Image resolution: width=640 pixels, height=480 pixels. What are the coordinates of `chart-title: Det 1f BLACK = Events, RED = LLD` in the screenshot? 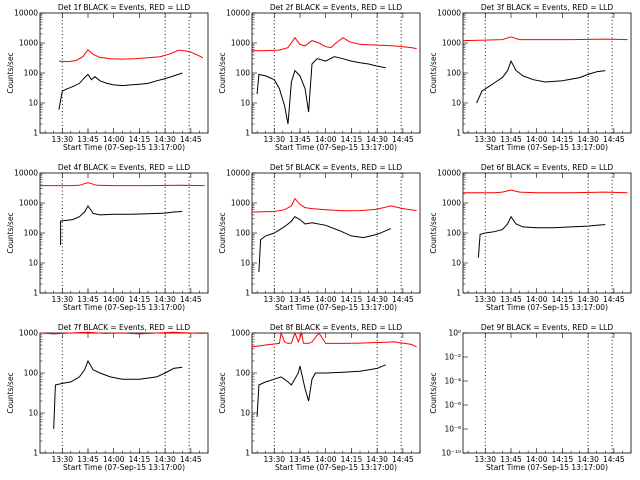 It's located at (124, 7).